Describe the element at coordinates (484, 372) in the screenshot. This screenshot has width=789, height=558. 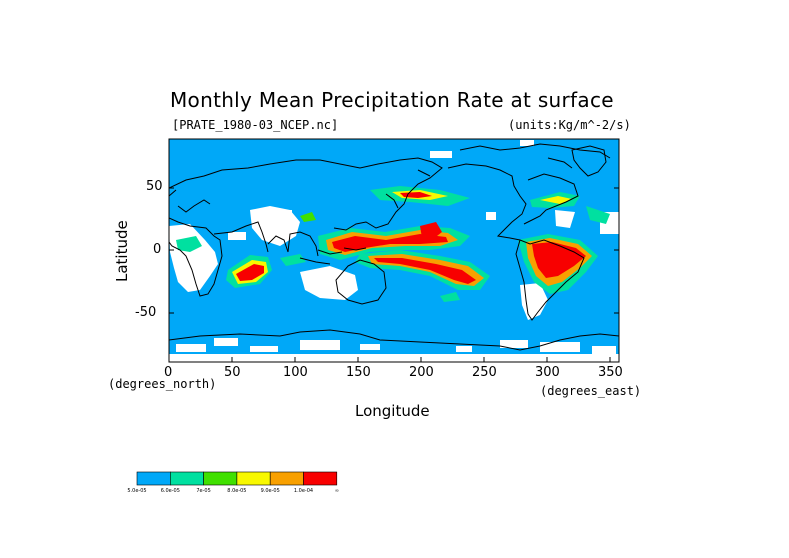
I see `x-tick-label: 250` at that location.